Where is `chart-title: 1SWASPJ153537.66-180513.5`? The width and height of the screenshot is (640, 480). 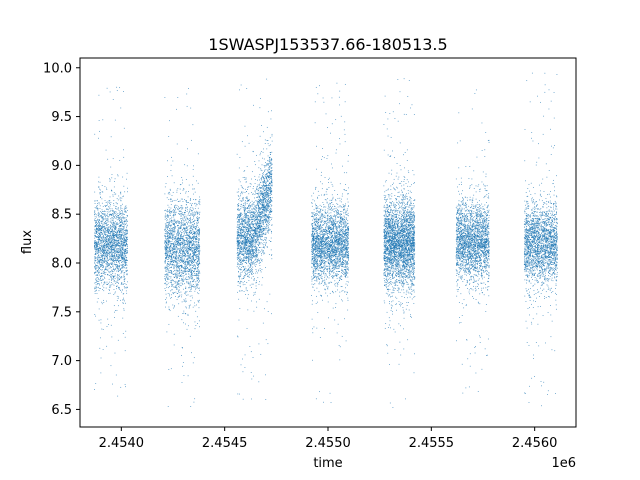 chart-title: 1SWASPJ153537.66-180513.5 is located at coordinates (327, 44).